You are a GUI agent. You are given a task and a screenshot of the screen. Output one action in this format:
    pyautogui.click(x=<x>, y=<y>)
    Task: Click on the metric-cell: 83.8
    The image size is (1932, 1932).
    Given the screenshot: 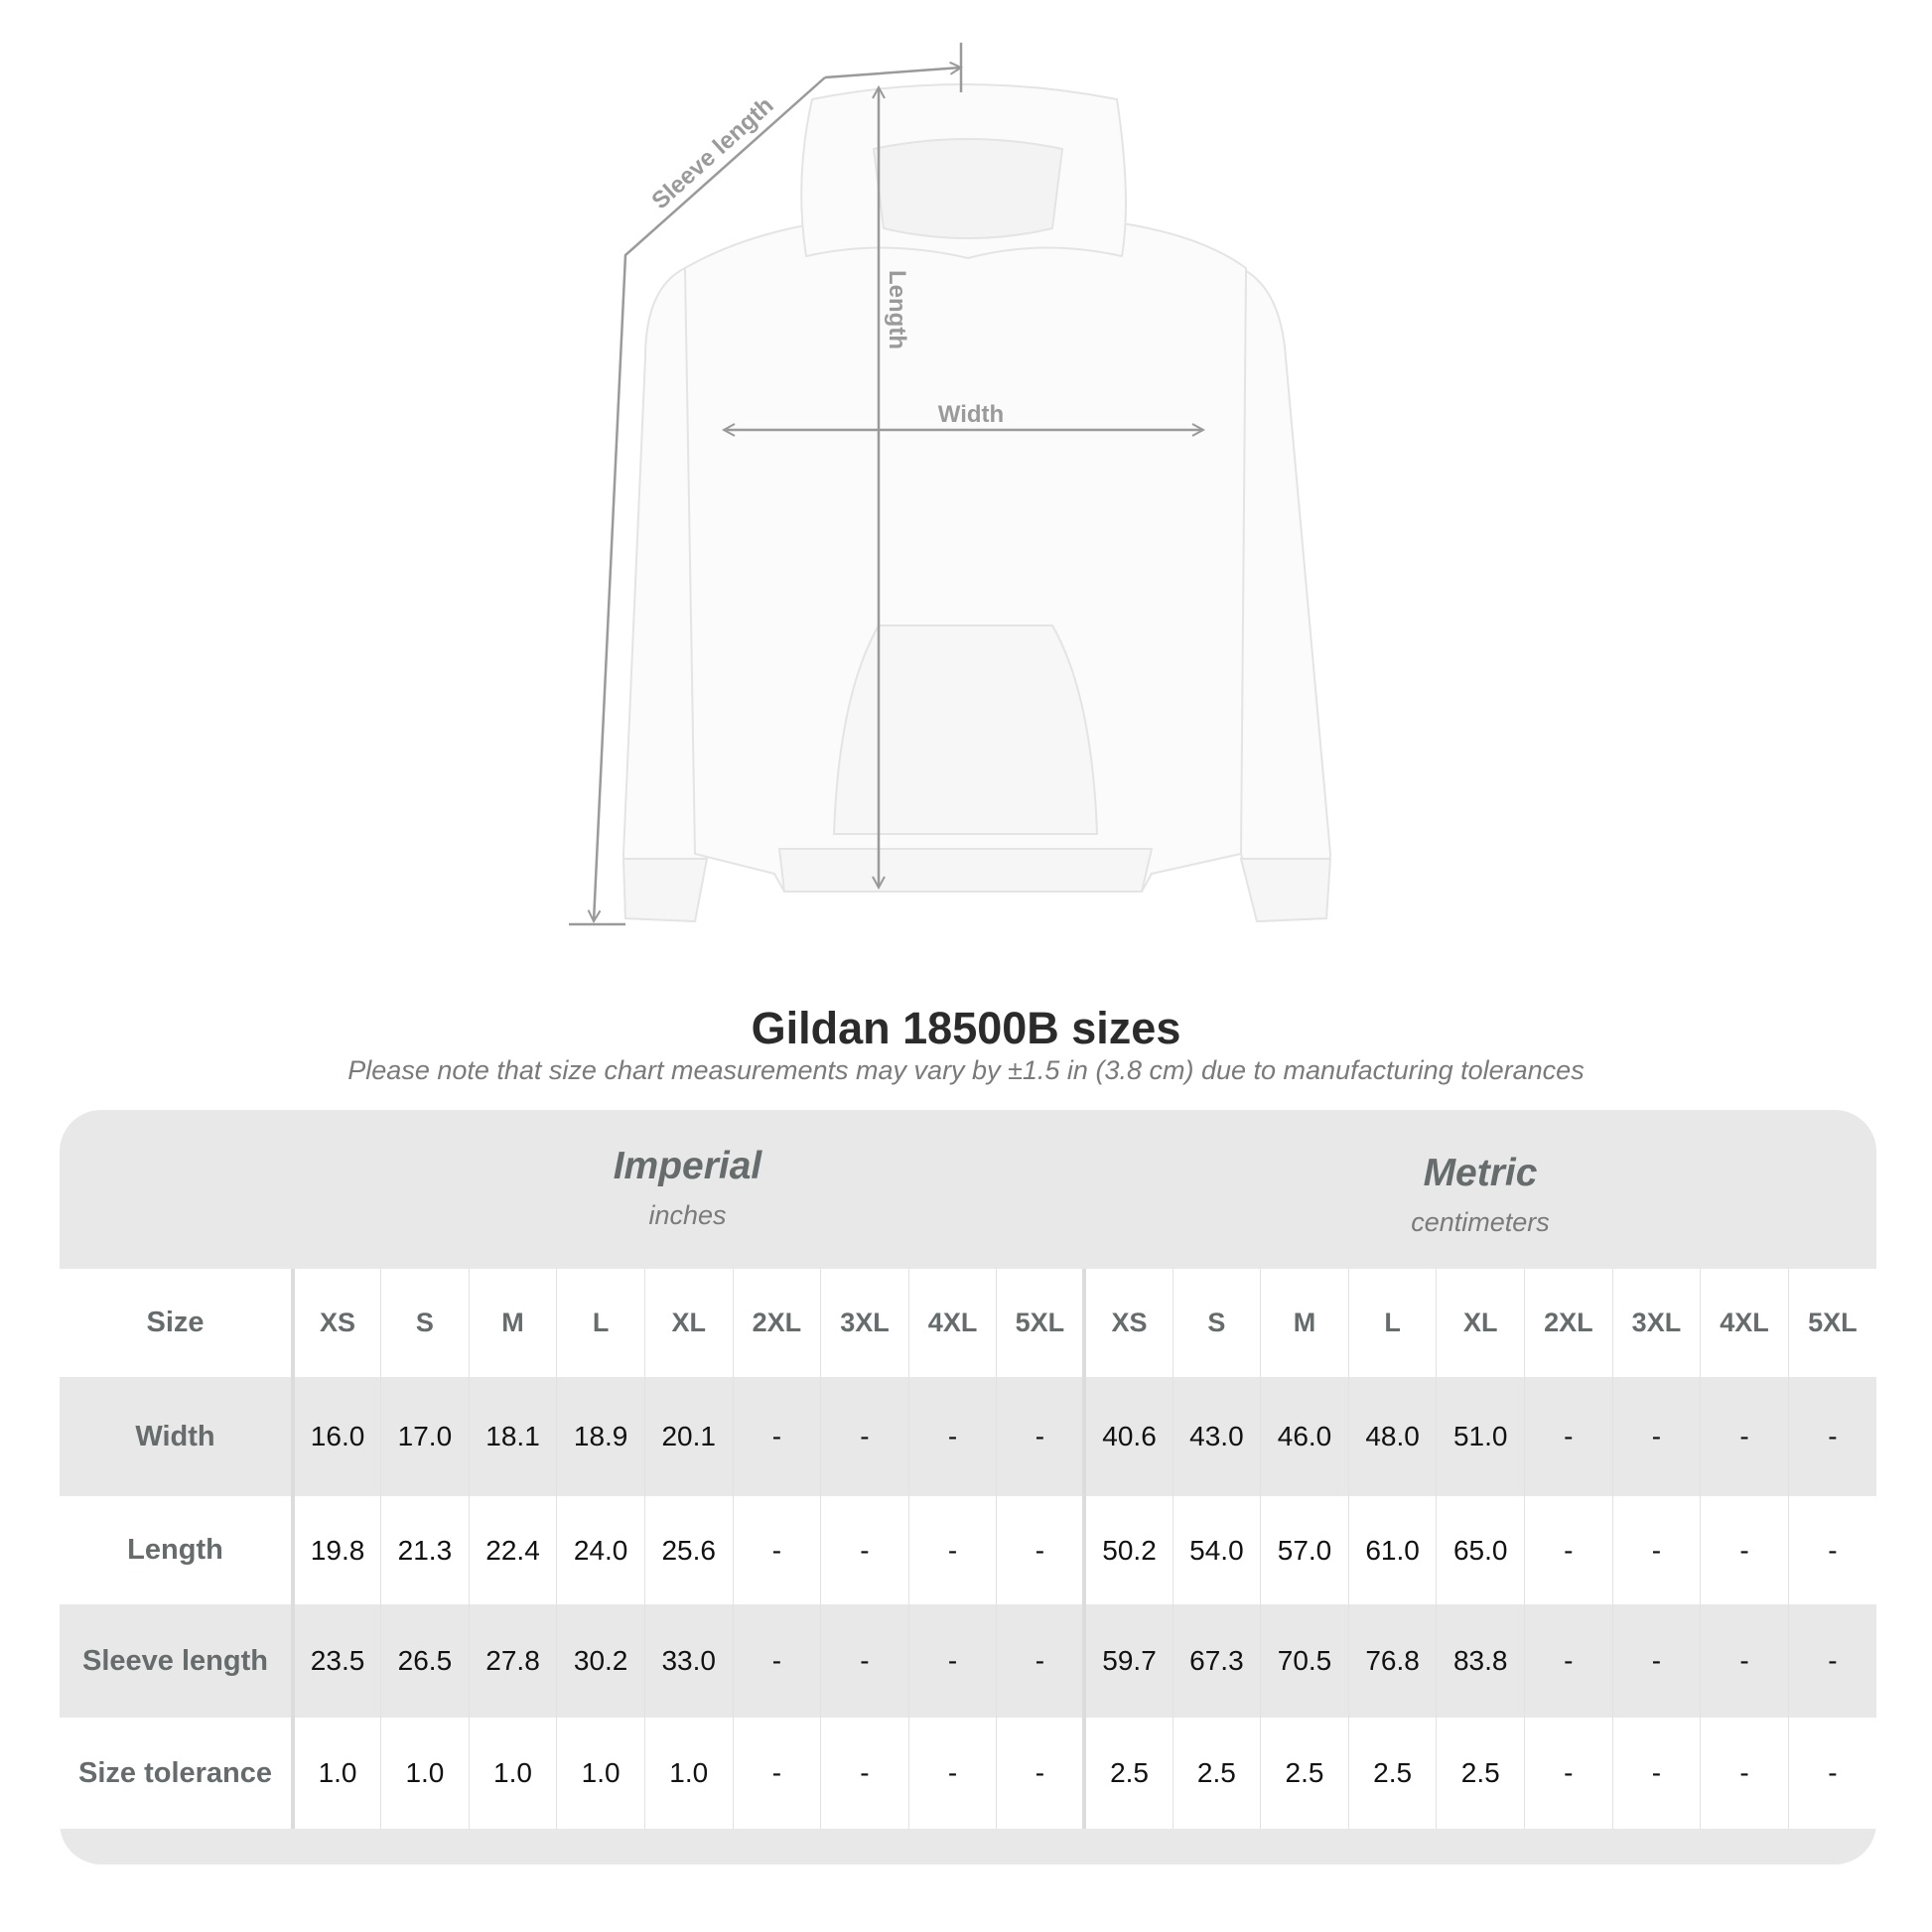 What is the action you would take?
    pyautogui.click(x=1480, y=1661)
    